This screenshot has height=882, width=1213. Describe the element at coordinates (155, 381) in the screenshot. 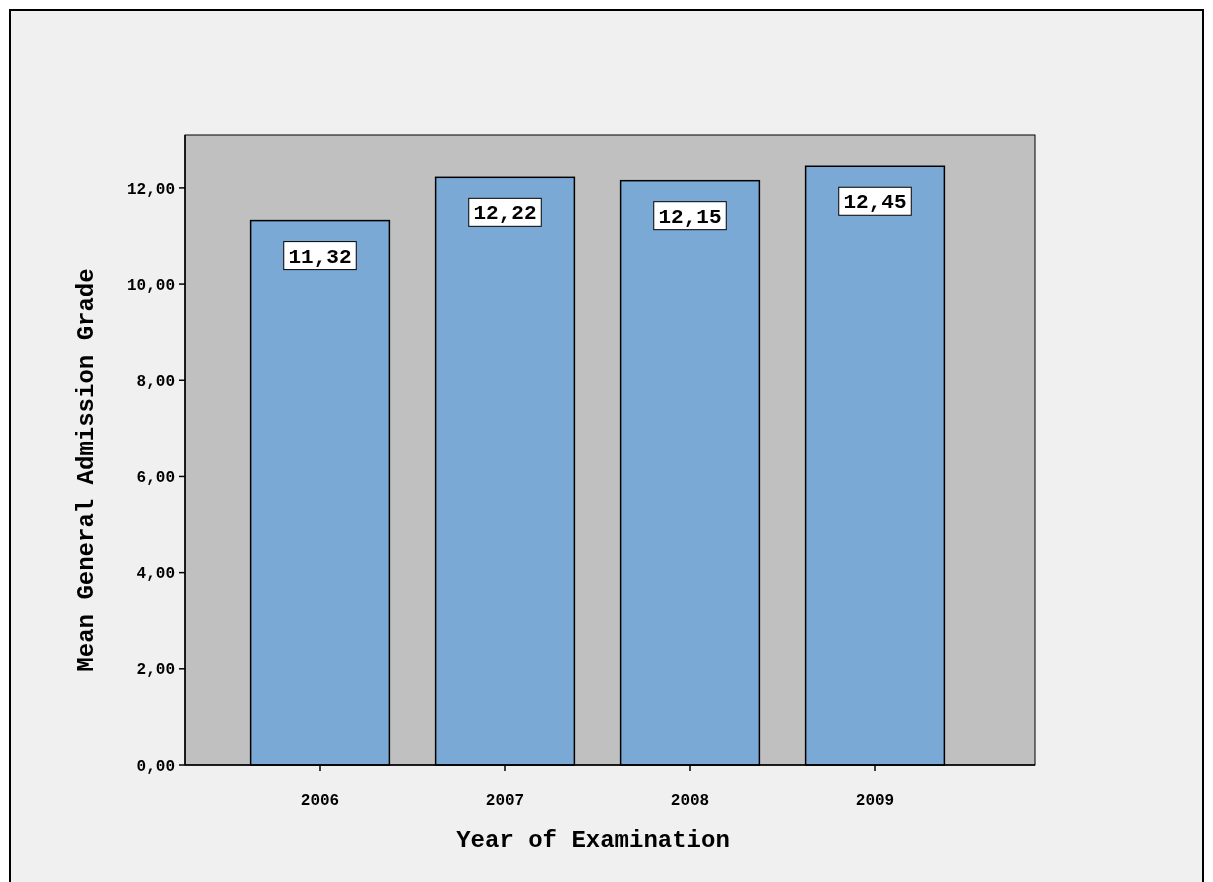

I see `y-tick-label: 8,00` at that location.